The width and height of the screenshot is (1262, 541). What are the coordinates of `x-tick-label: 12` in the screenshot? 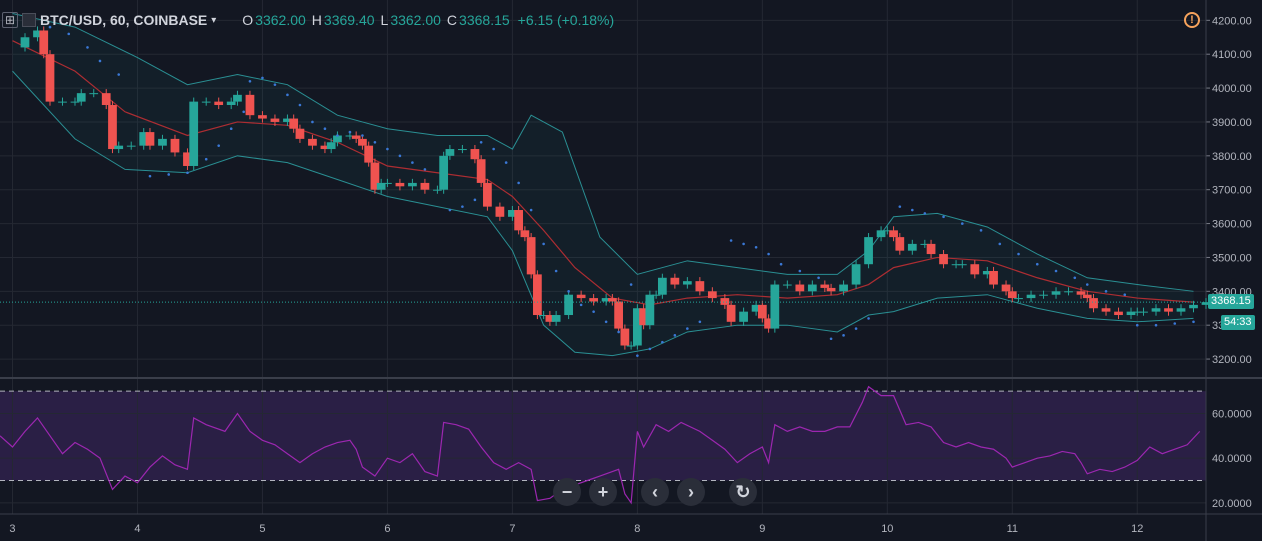 It's located at (1137, 529).